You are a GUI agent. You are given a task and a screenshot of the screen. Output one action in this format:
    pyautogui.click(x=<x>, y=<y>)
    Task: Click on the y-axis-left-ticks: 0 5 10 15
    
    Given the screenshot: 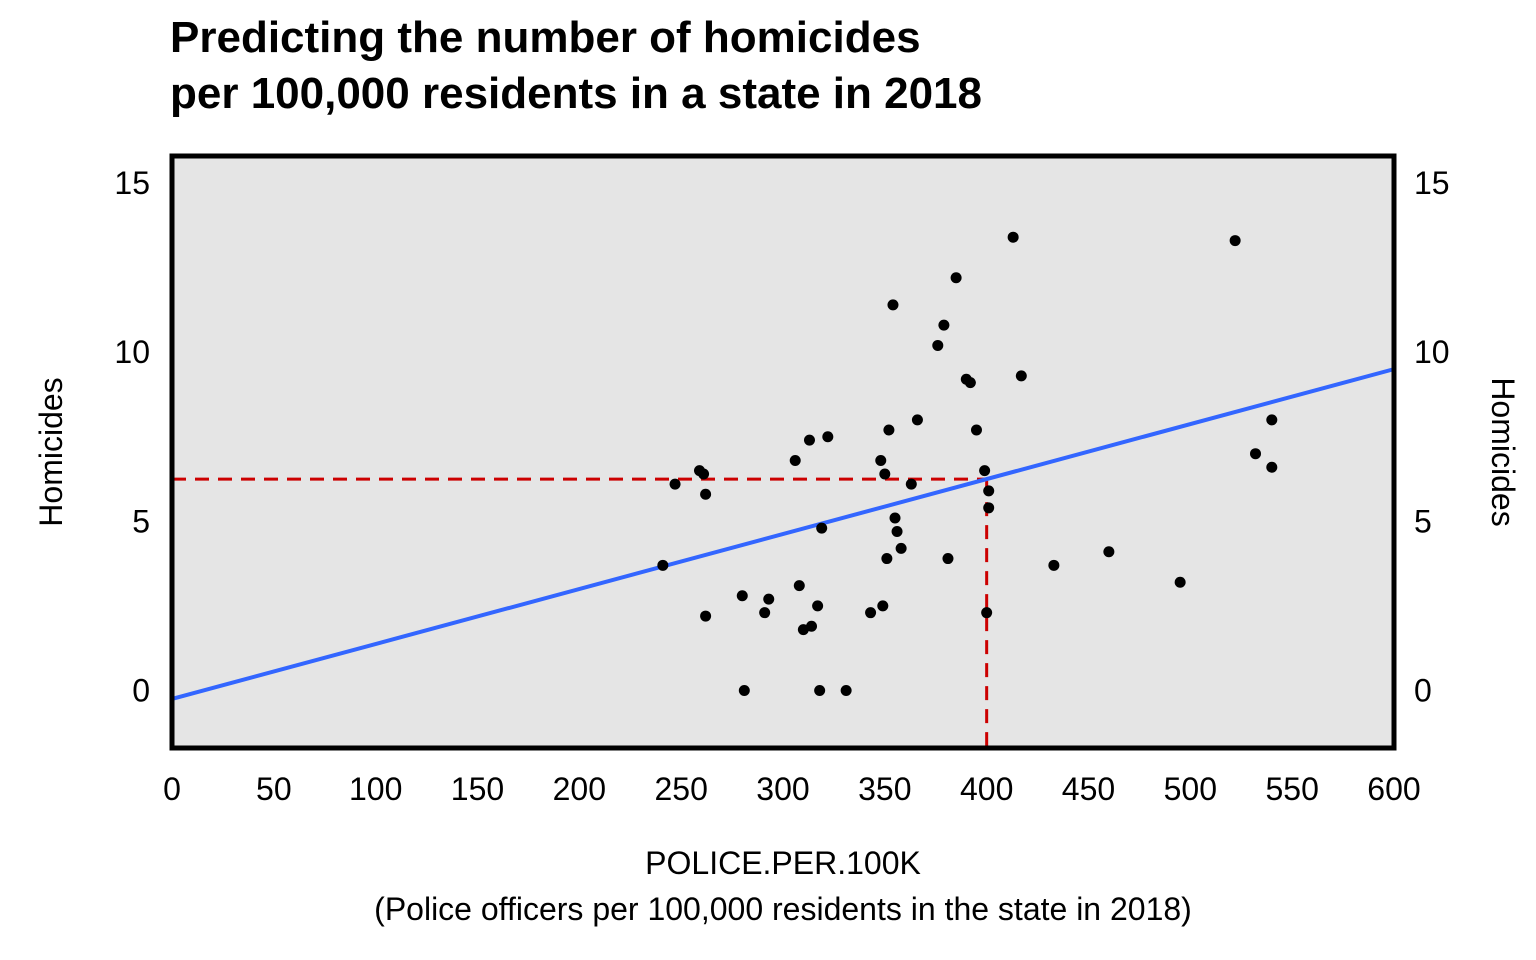 What is the action you would take?
    pyautogui.click(x=132, y=436)
    